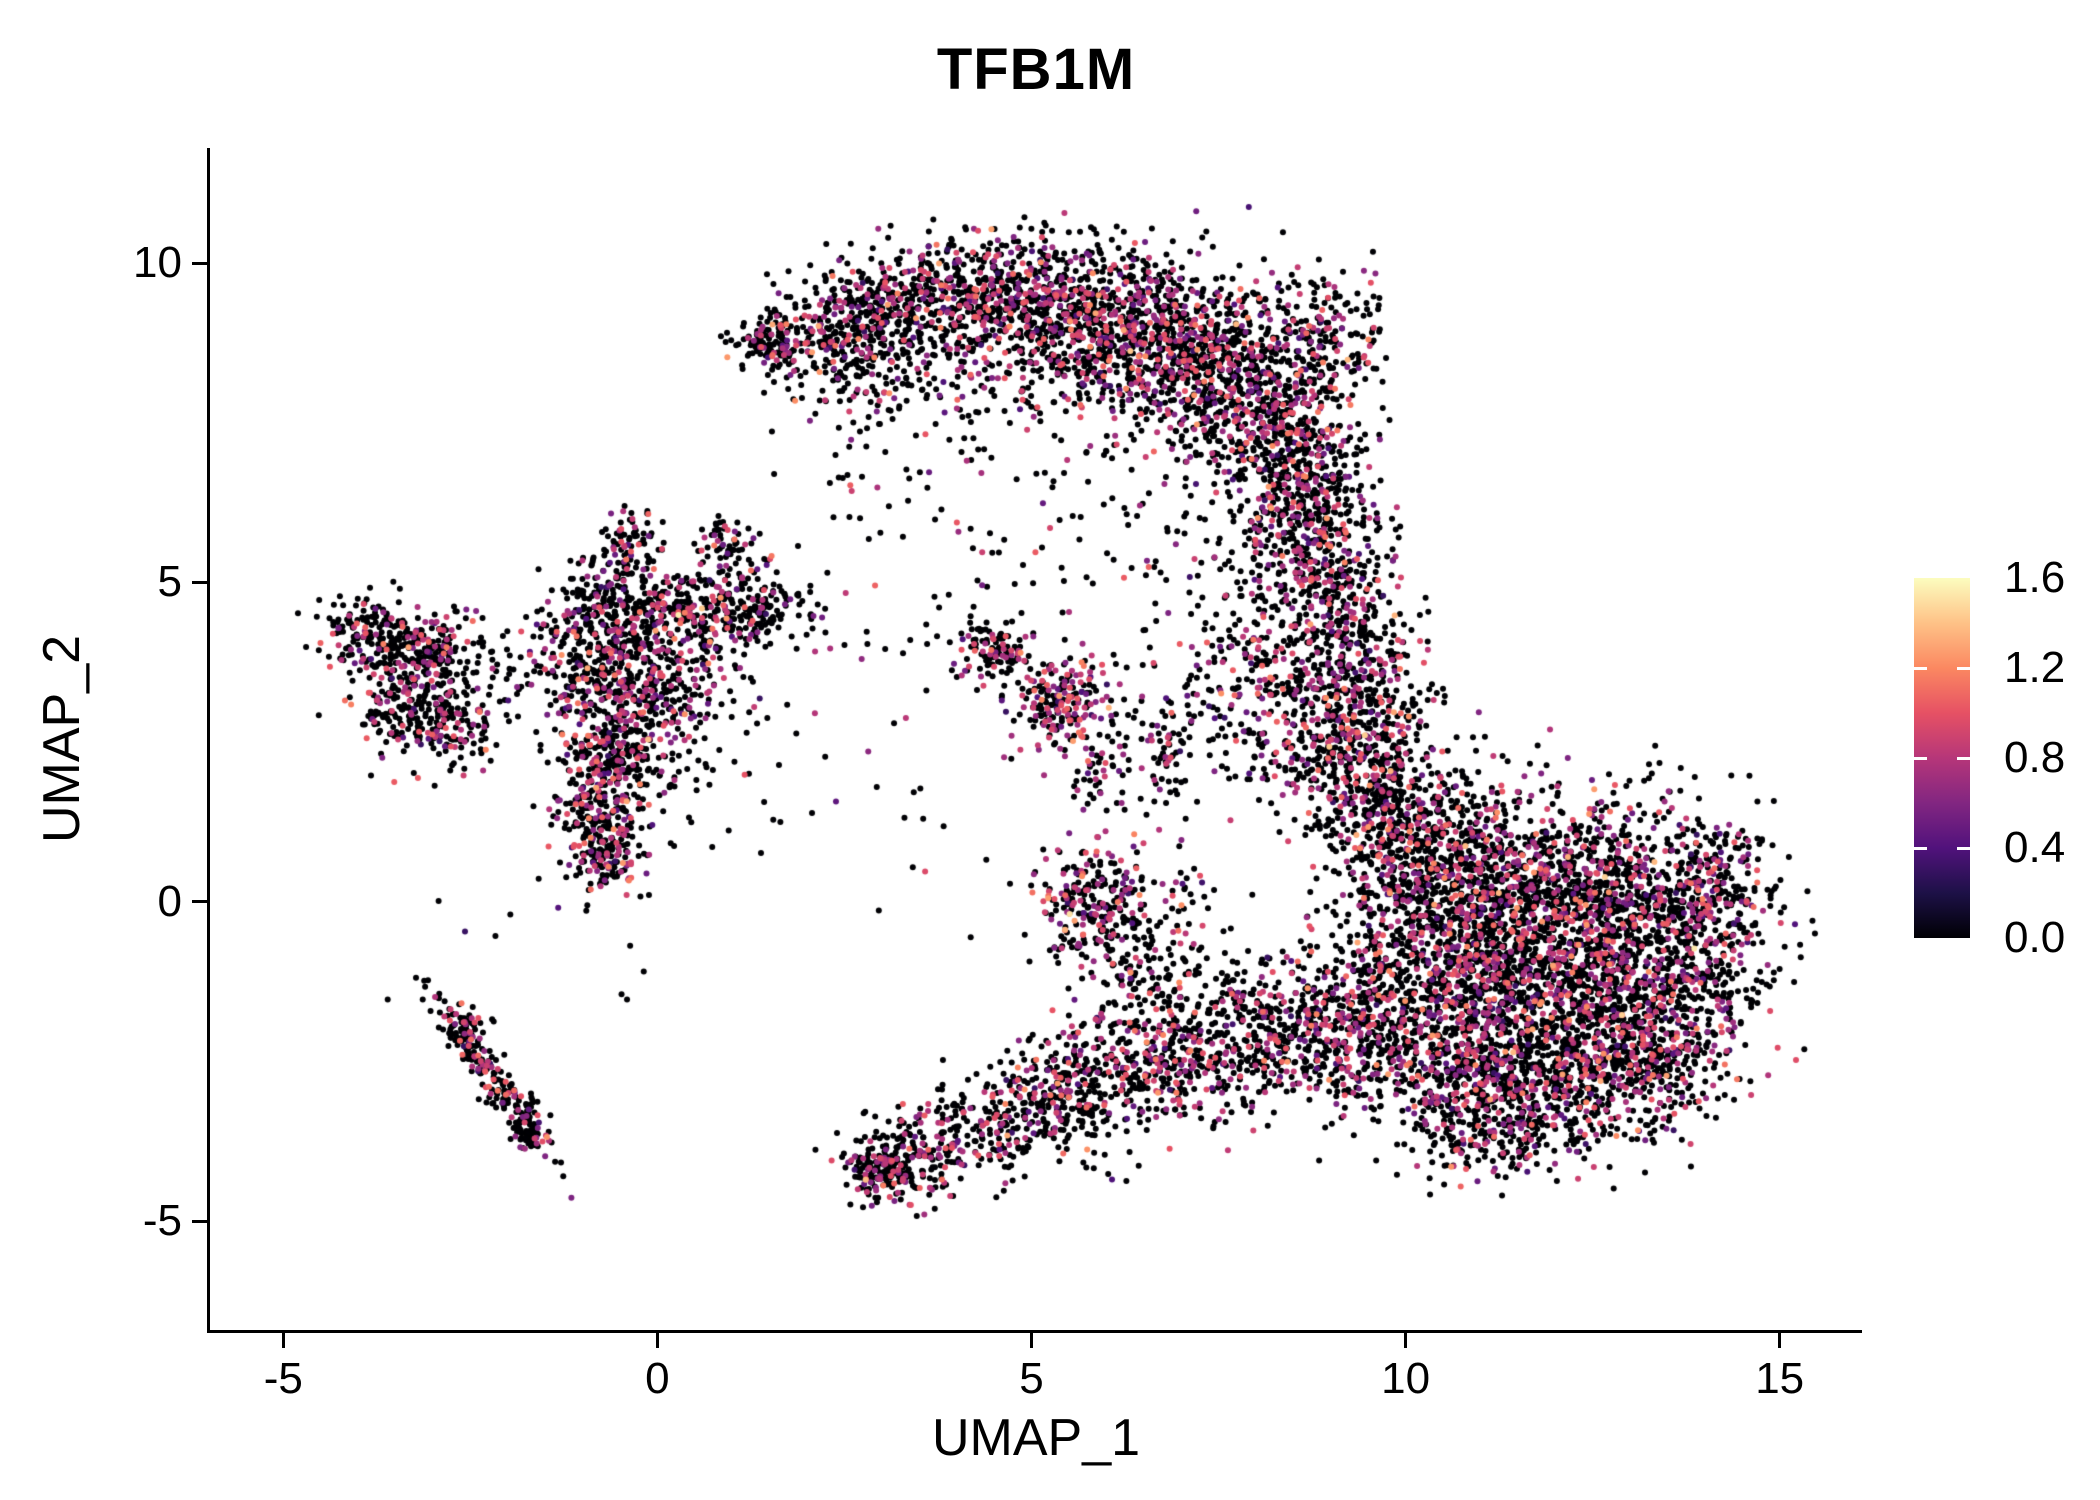 The image size is (2100, 1500). Describe the element at coordinates (283, 1378) in the screenshot. I see `x-tick-label: -5` at that location.